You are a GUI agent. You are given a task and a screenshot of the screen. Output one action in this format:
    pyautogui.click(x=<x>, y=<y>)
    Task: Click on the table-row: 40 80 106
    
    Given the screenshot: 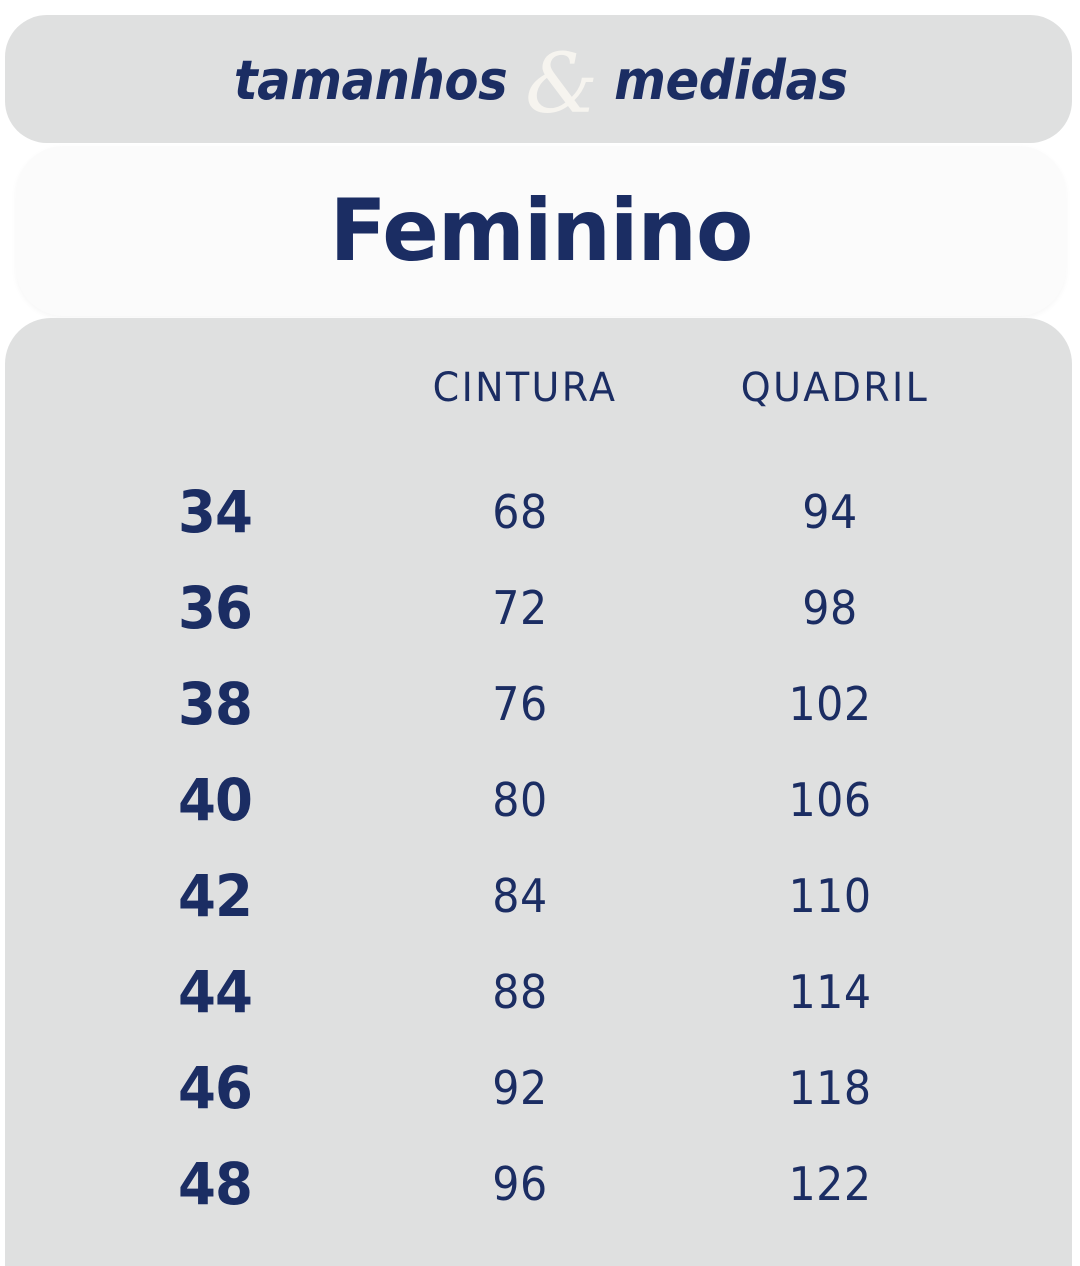 What is the action you would take?
    pyautogui.click(x=538, y=800)
    